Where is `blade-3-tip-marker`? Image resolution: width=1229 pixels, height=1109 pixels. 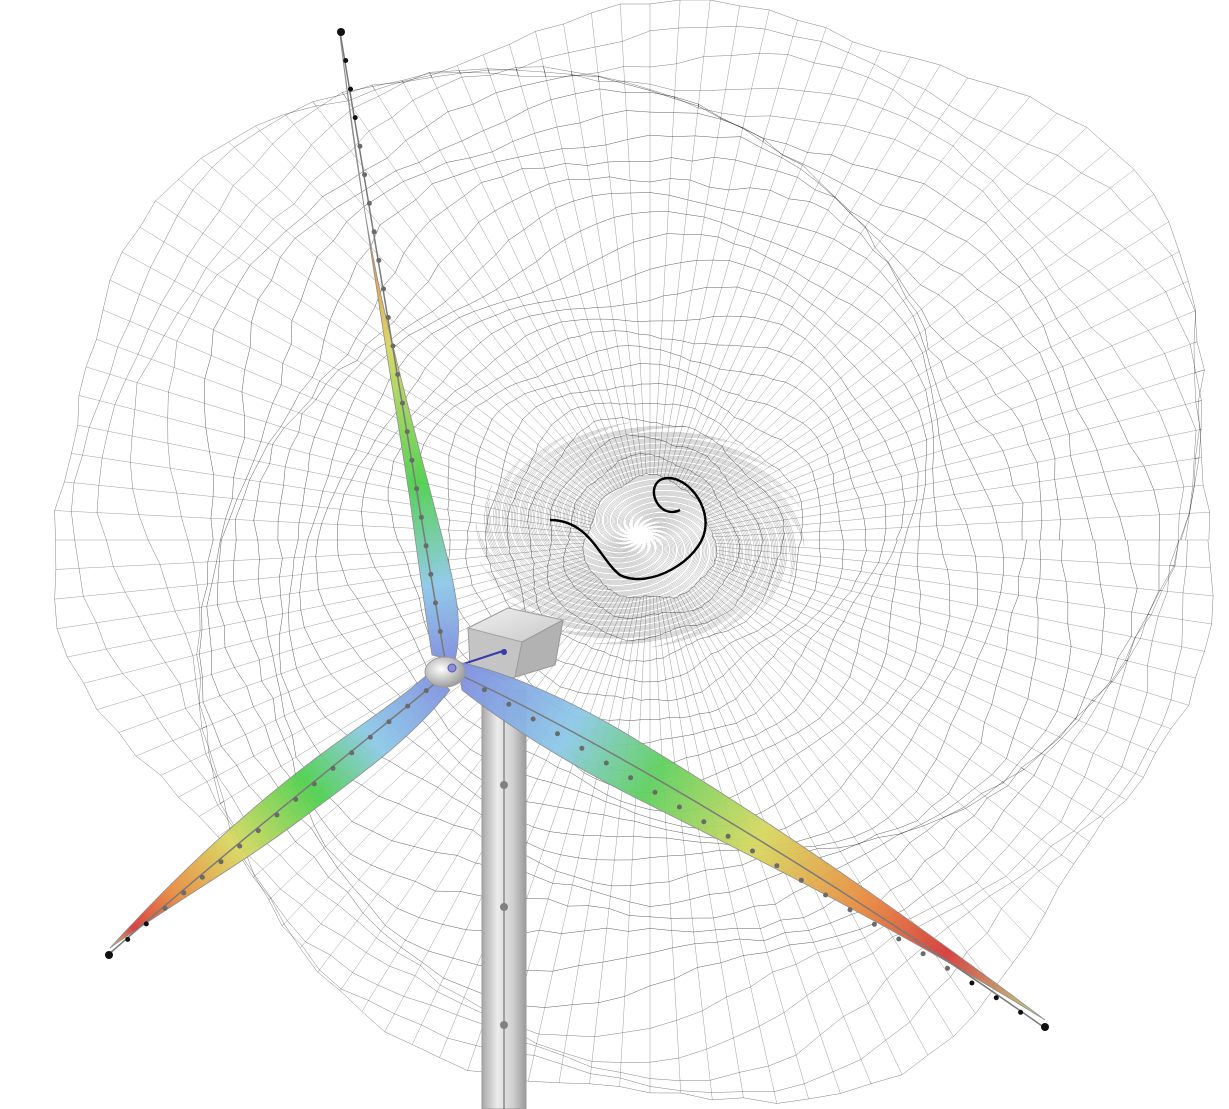
blade-3-tip-marker is located at coordinates (1045, 1027).